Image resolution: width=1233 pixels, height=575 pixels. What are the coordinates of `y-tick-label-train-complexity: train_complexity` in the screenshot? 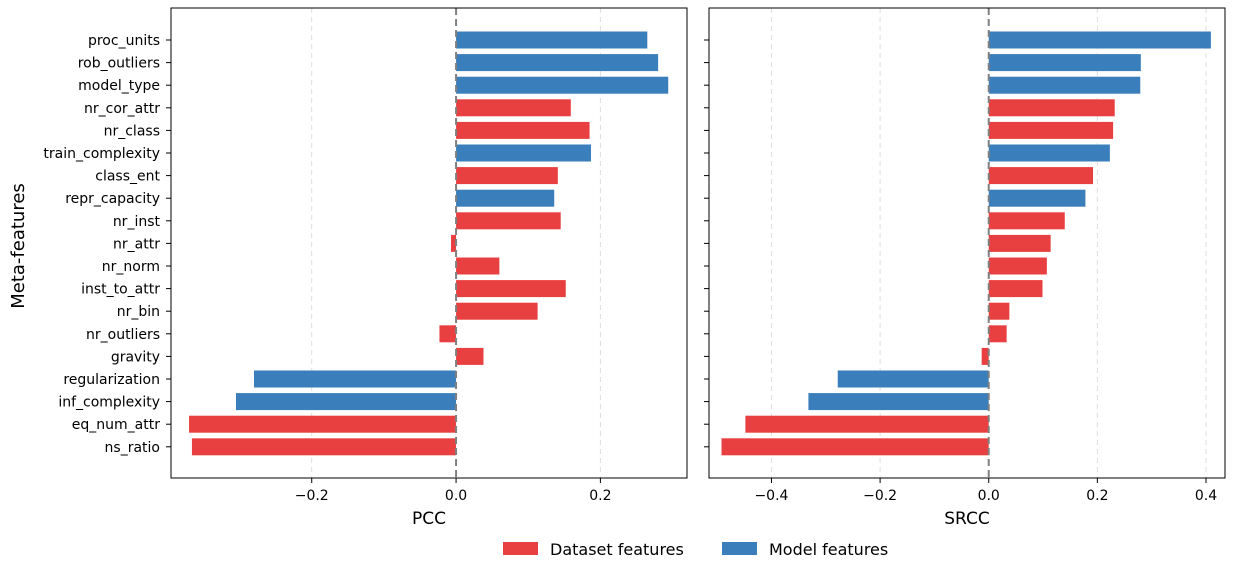 It's located at (101, 154).